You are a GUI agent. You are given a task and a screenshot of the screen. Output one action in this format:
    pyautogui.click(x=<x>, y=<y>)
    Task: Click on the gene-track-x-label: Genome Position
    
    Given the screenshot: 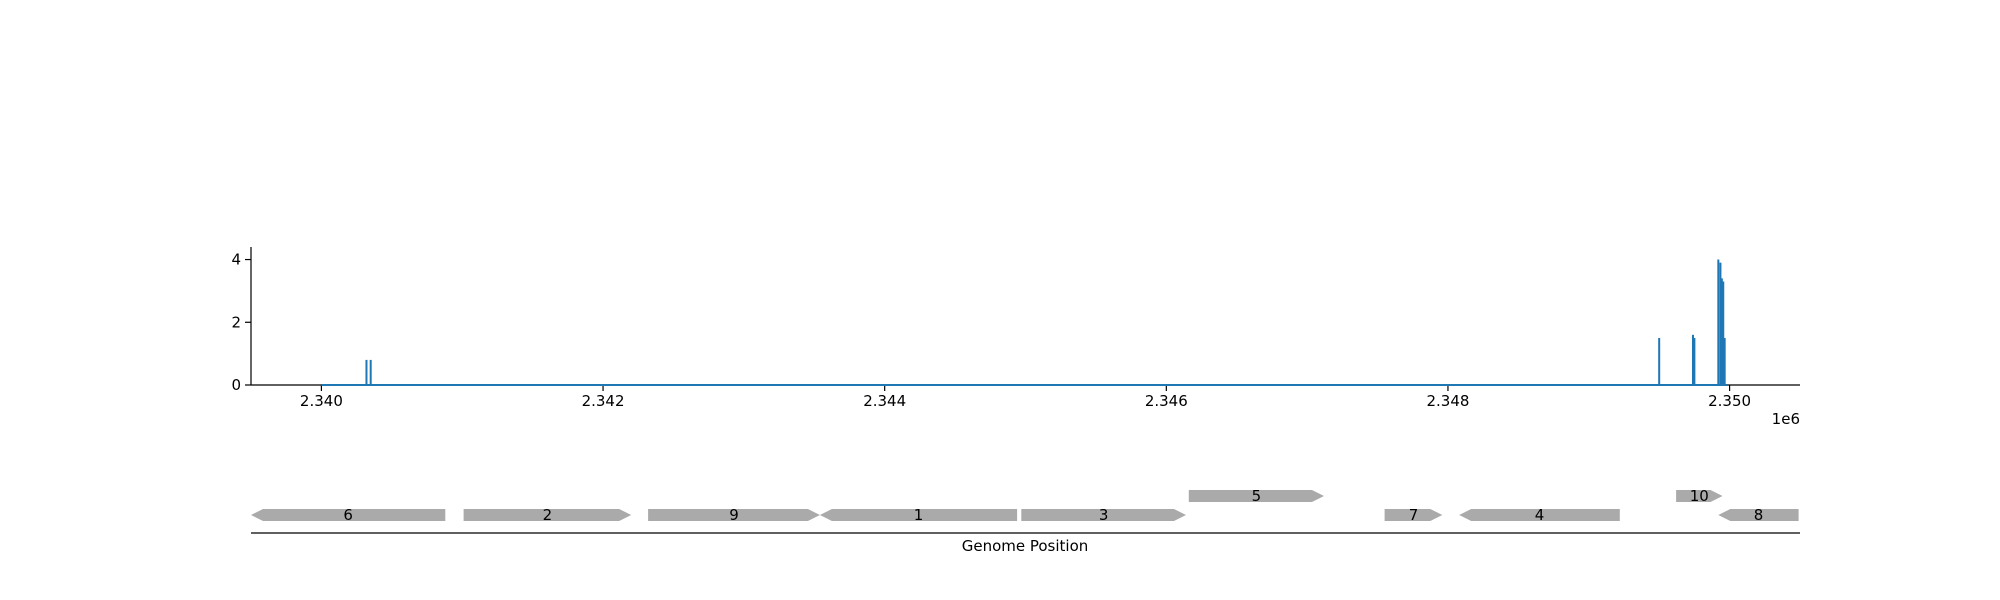 What is the action you would take?
    pyautogui.click(x=1025, y=546)
    